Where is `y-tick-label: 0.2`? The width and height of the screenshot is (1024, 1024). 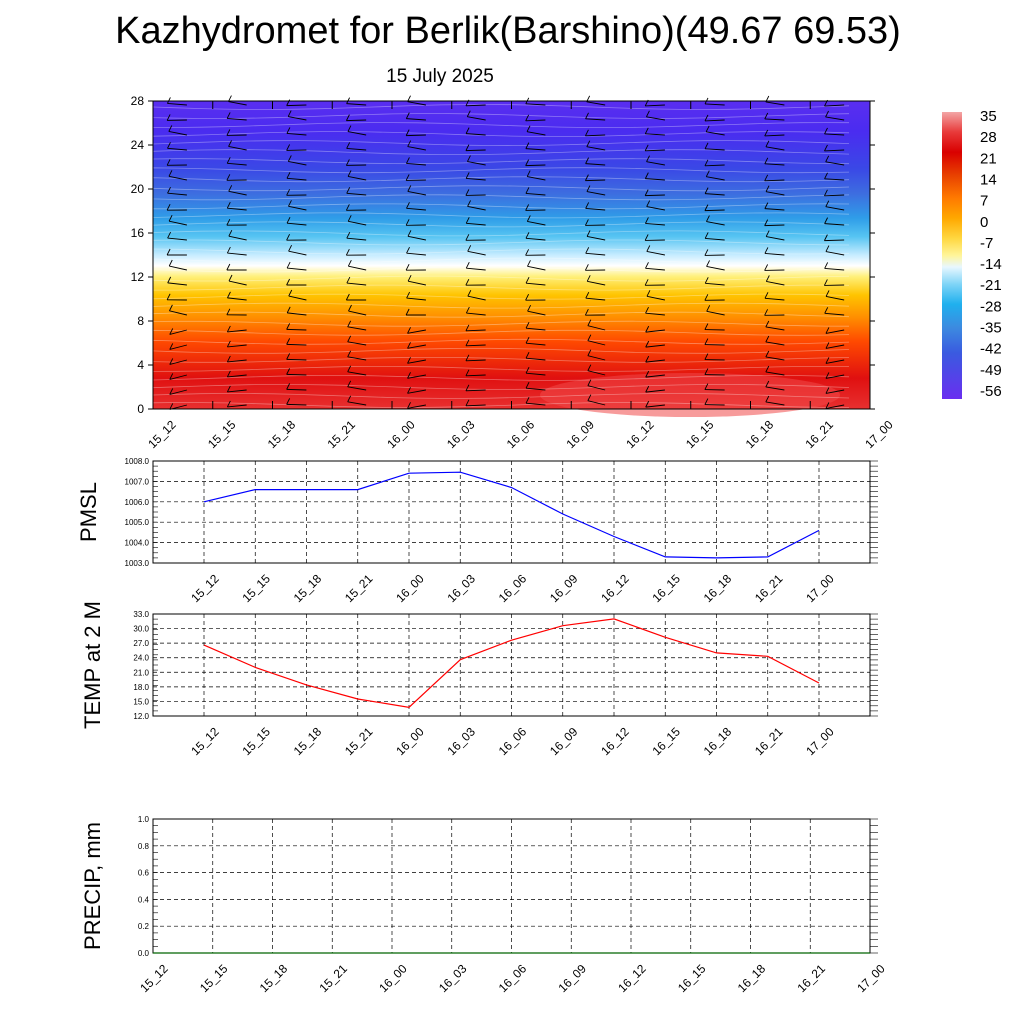
y-tick-label: 0.2 is located at coordinates (144, 926).